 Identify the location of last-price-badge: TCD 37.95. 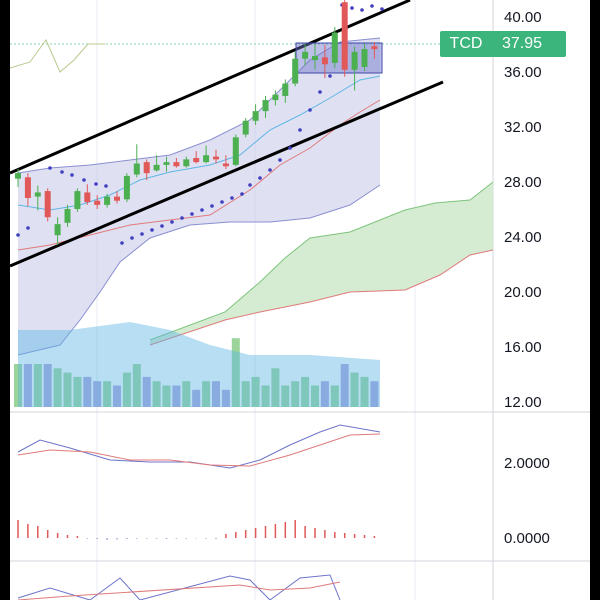
(503, 44).